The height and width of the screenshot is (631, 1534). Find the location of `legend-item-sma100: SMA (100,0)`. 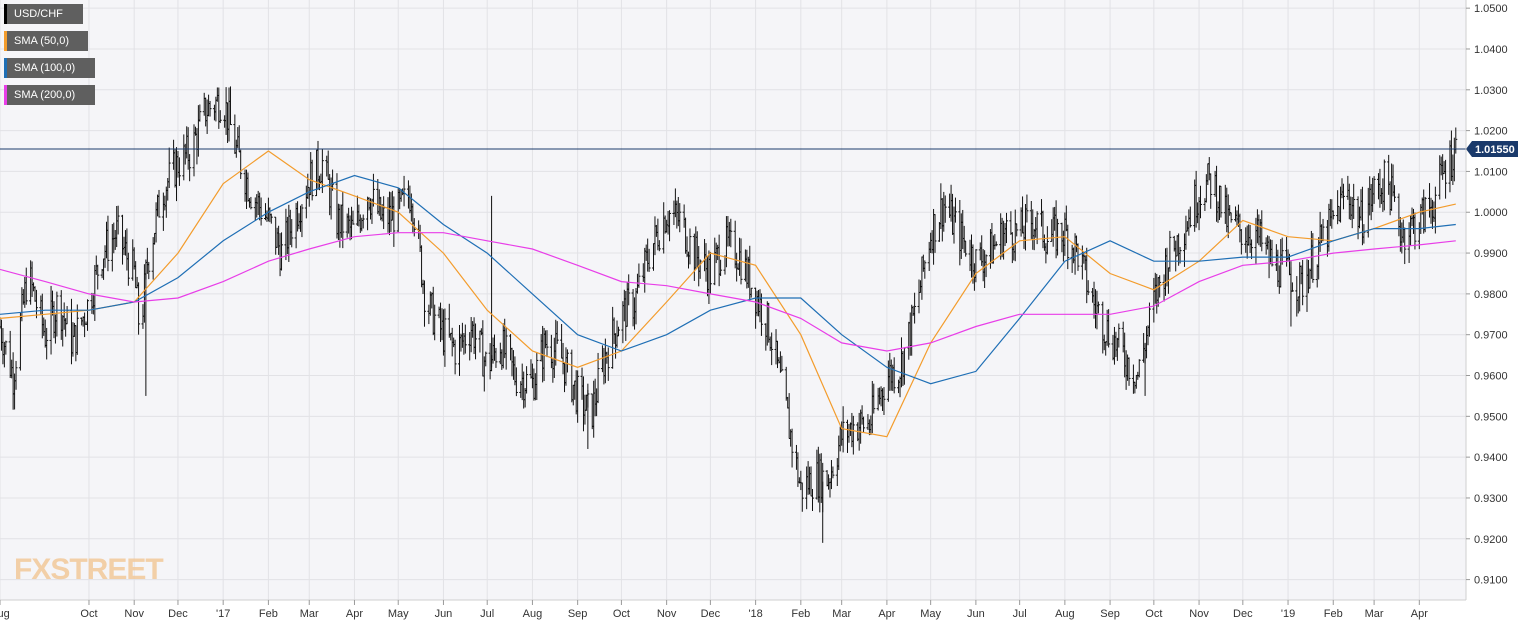

legend-item-sma100: SMA (100,0) is located at coordinates (49, 68).